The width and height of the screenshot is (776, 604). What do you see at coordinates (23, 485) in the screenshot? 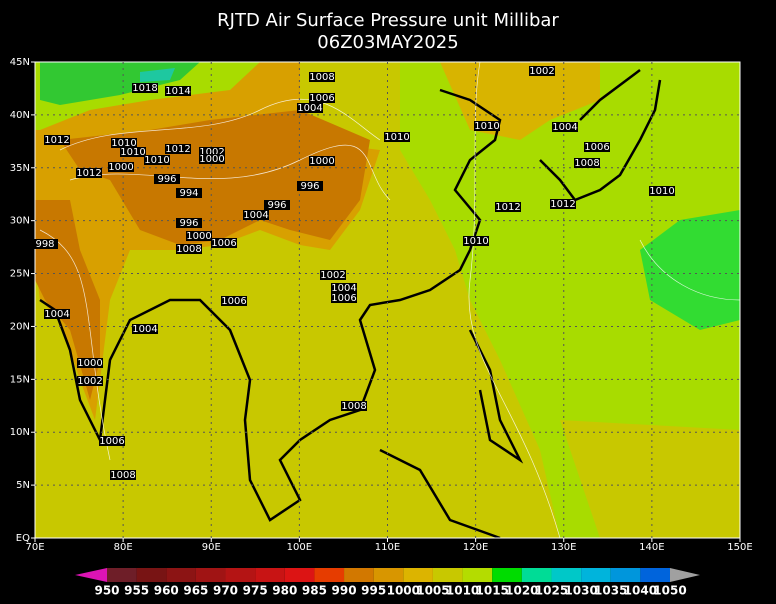
I see `lat-label: 5N` at bounding box center [23, 485].